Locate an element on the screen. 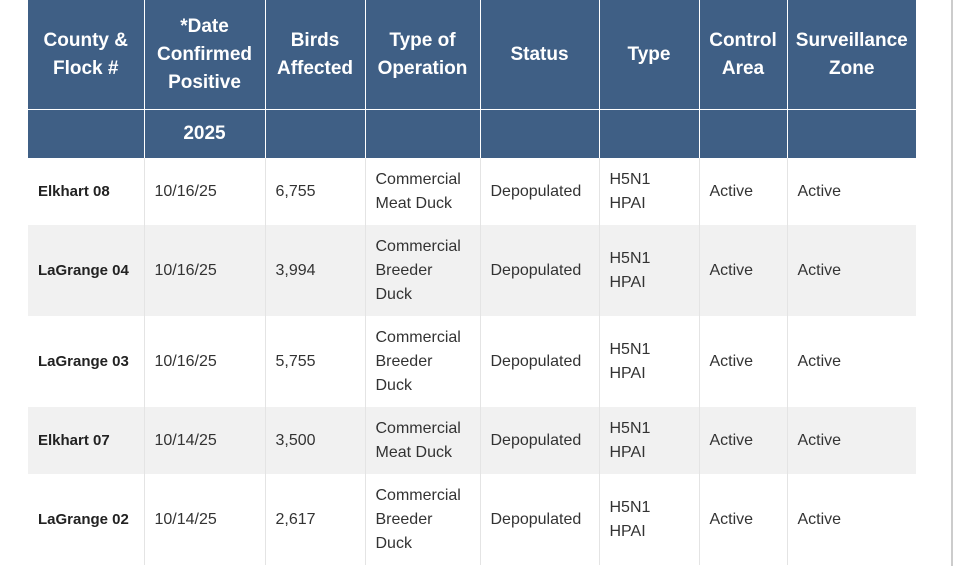  year-label: 2025 is located at coordinates (205, 133).